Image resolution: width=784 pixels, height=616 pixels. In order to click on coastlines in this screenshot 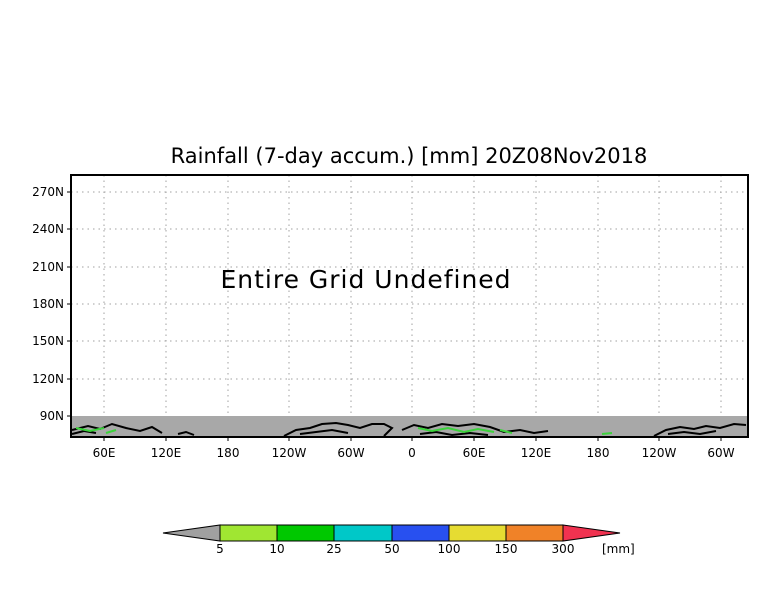, I will do `click(409, 429)`.